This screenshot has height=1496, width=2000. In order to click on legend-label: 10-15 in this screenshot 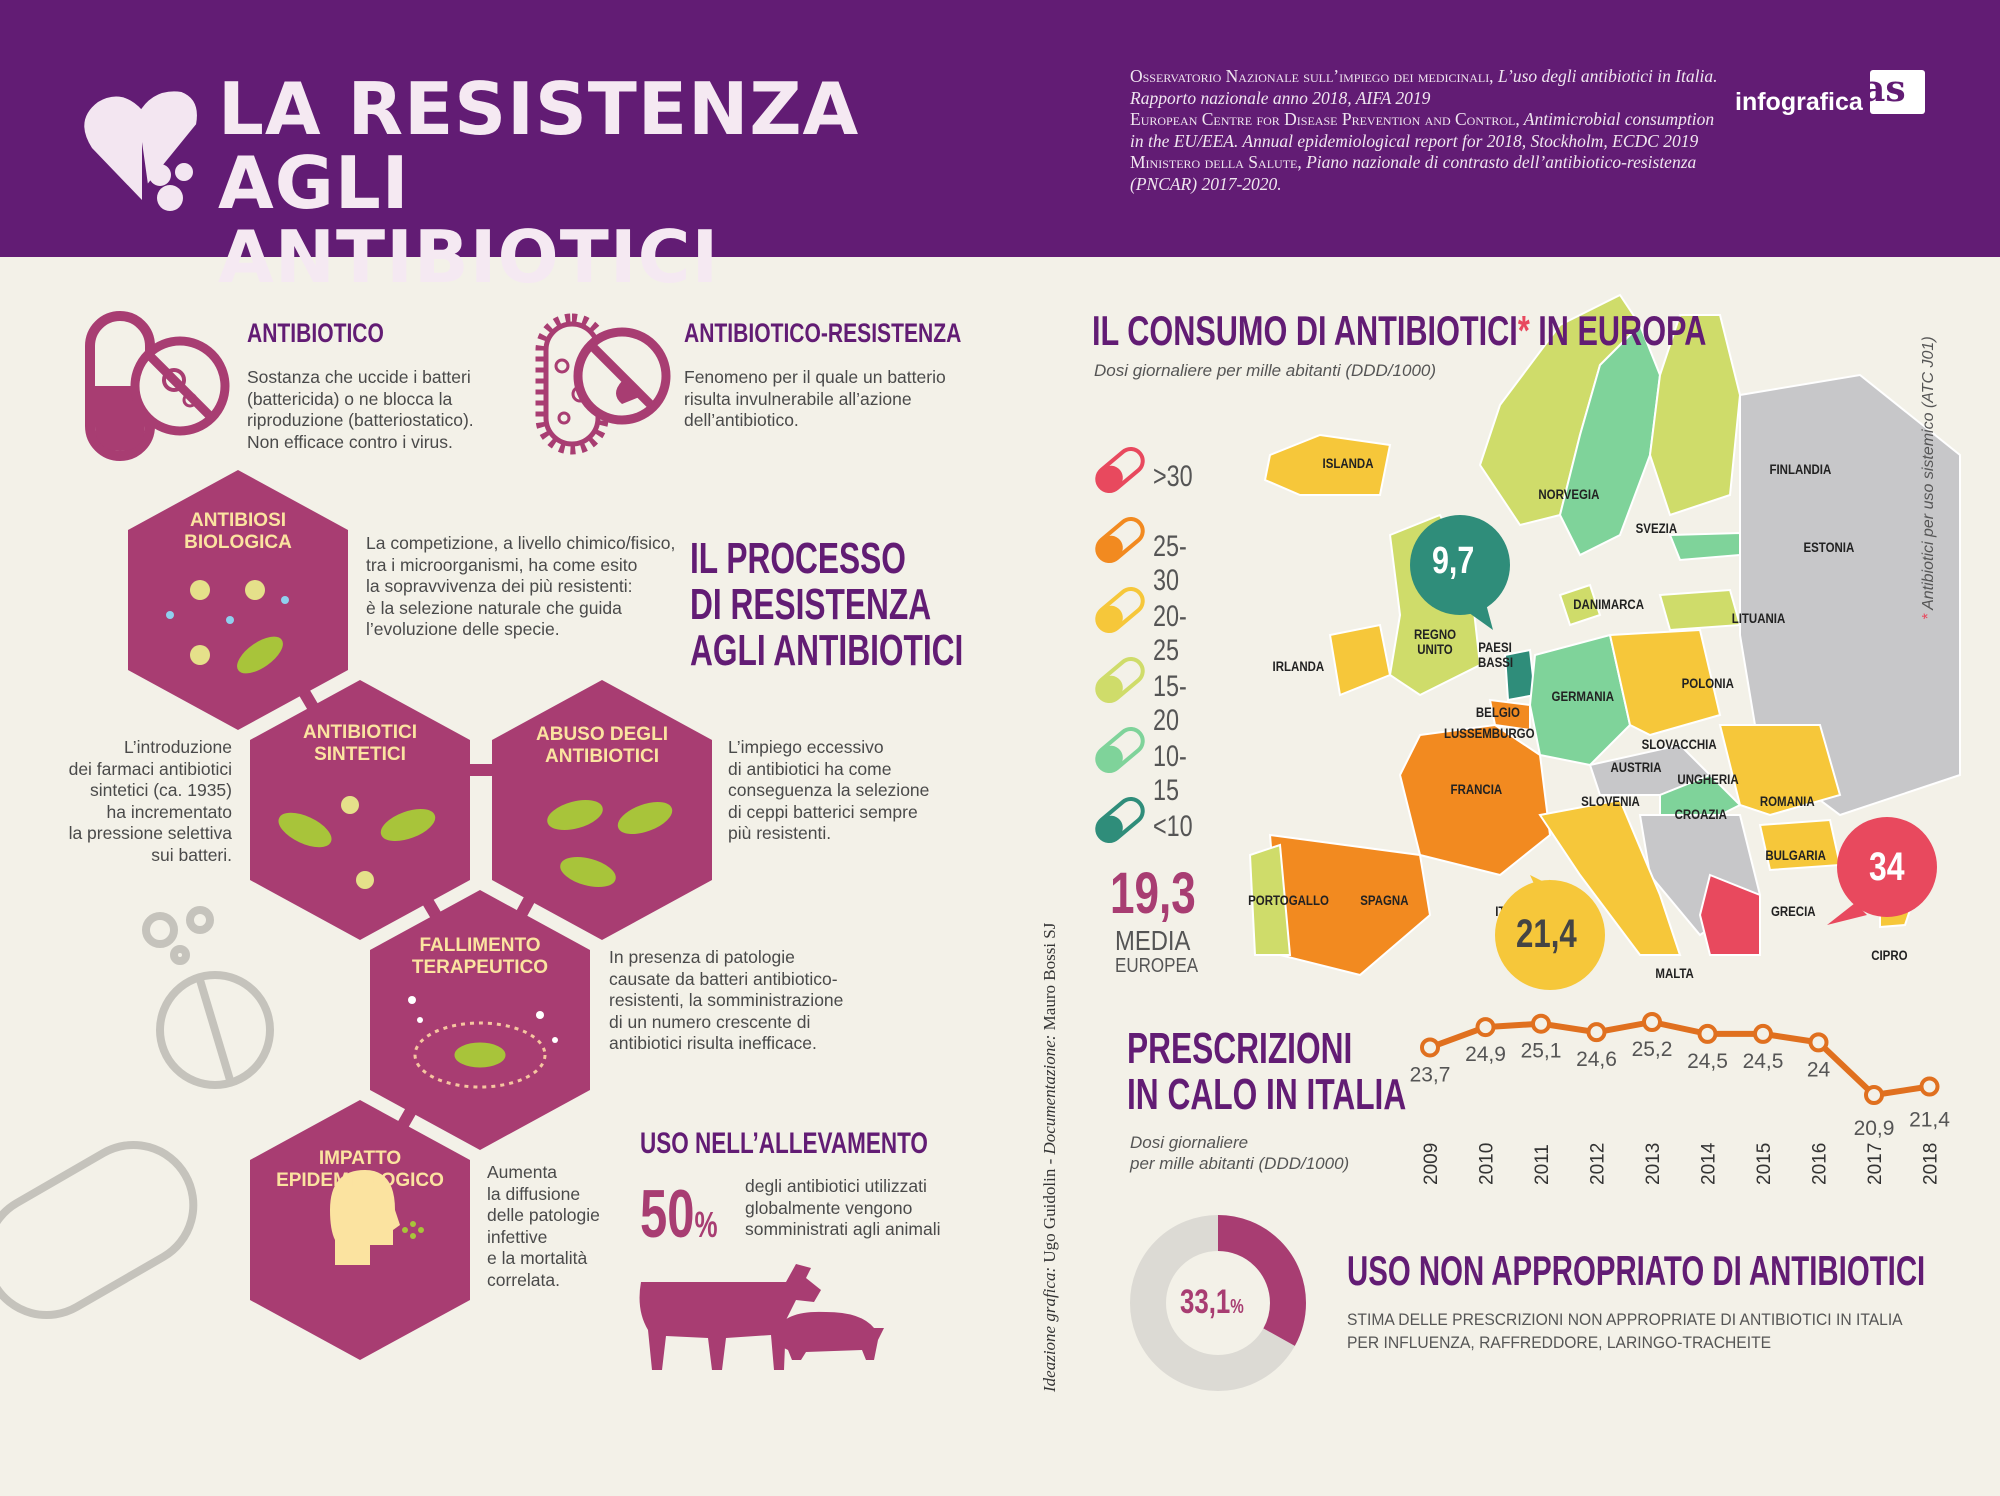, I will do `click(1170, 773)`.